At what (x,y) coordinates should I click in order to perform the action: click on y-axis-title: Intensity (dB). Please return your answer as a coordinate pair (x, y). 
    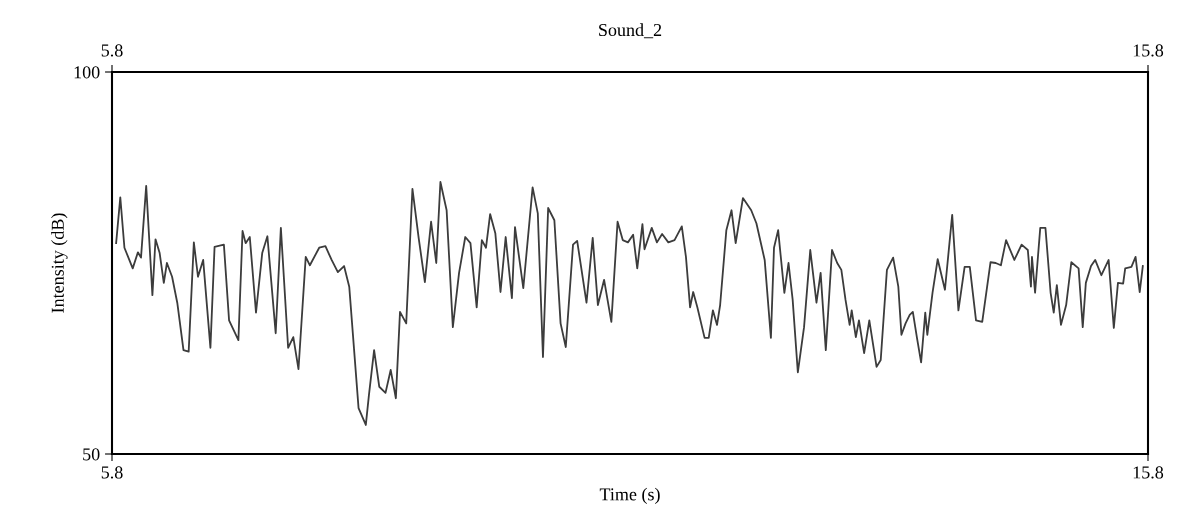
    Looking at the image, I should click on (59, 263).